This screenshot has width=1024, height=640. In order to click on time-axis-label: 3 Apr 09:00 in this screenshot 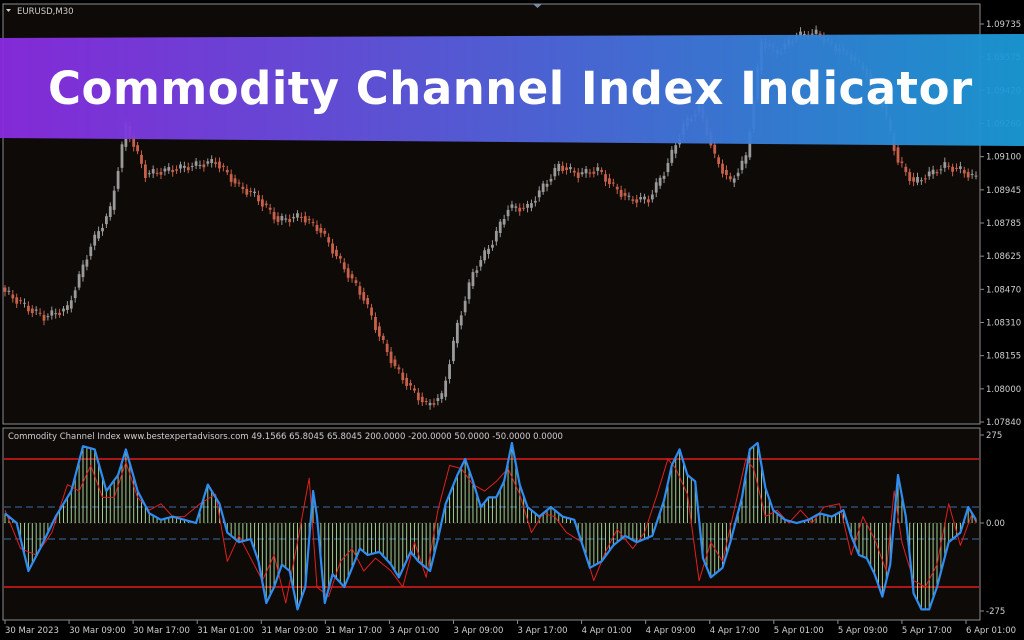, I will do `click(478, 631)`.